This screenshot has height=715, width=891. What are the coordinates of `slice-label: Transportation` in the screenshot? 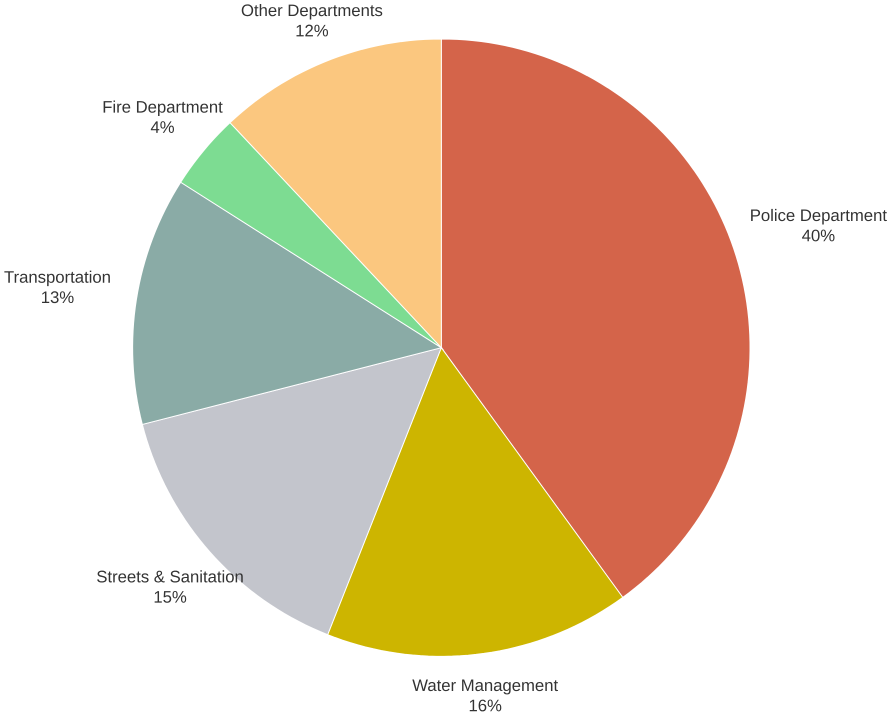 It's located at (57, 278).